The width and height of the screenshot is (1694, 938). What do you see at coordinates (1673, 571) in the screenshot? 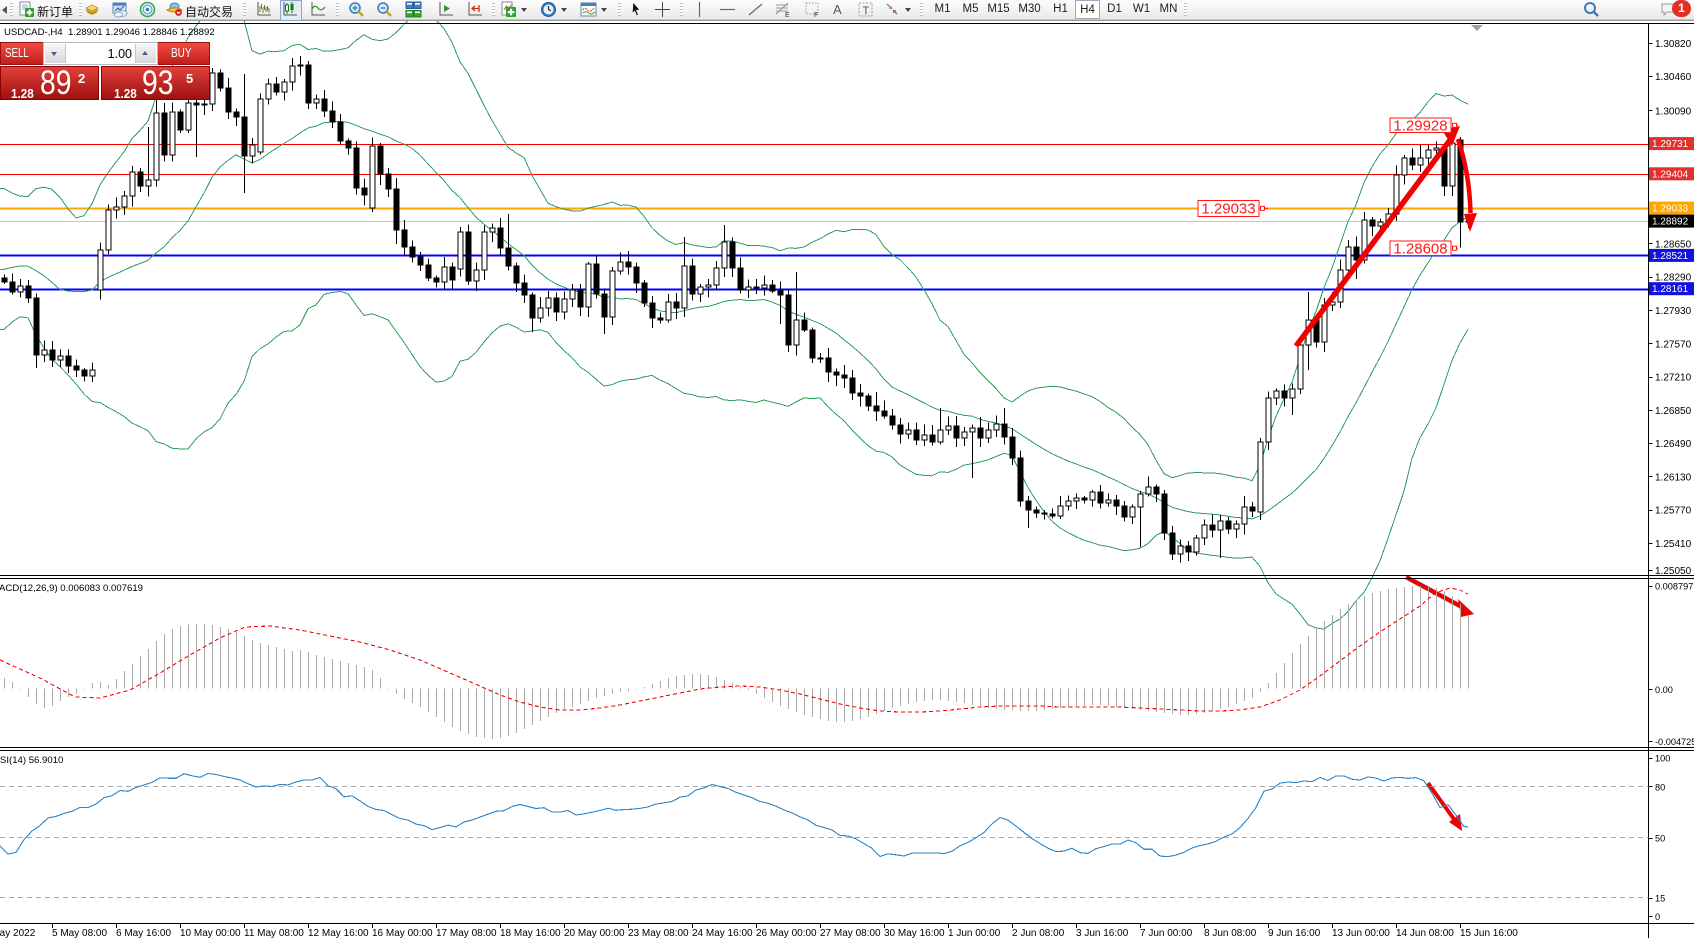
I see `svg-text: 1.25050` at bounding box center [1673, 571].